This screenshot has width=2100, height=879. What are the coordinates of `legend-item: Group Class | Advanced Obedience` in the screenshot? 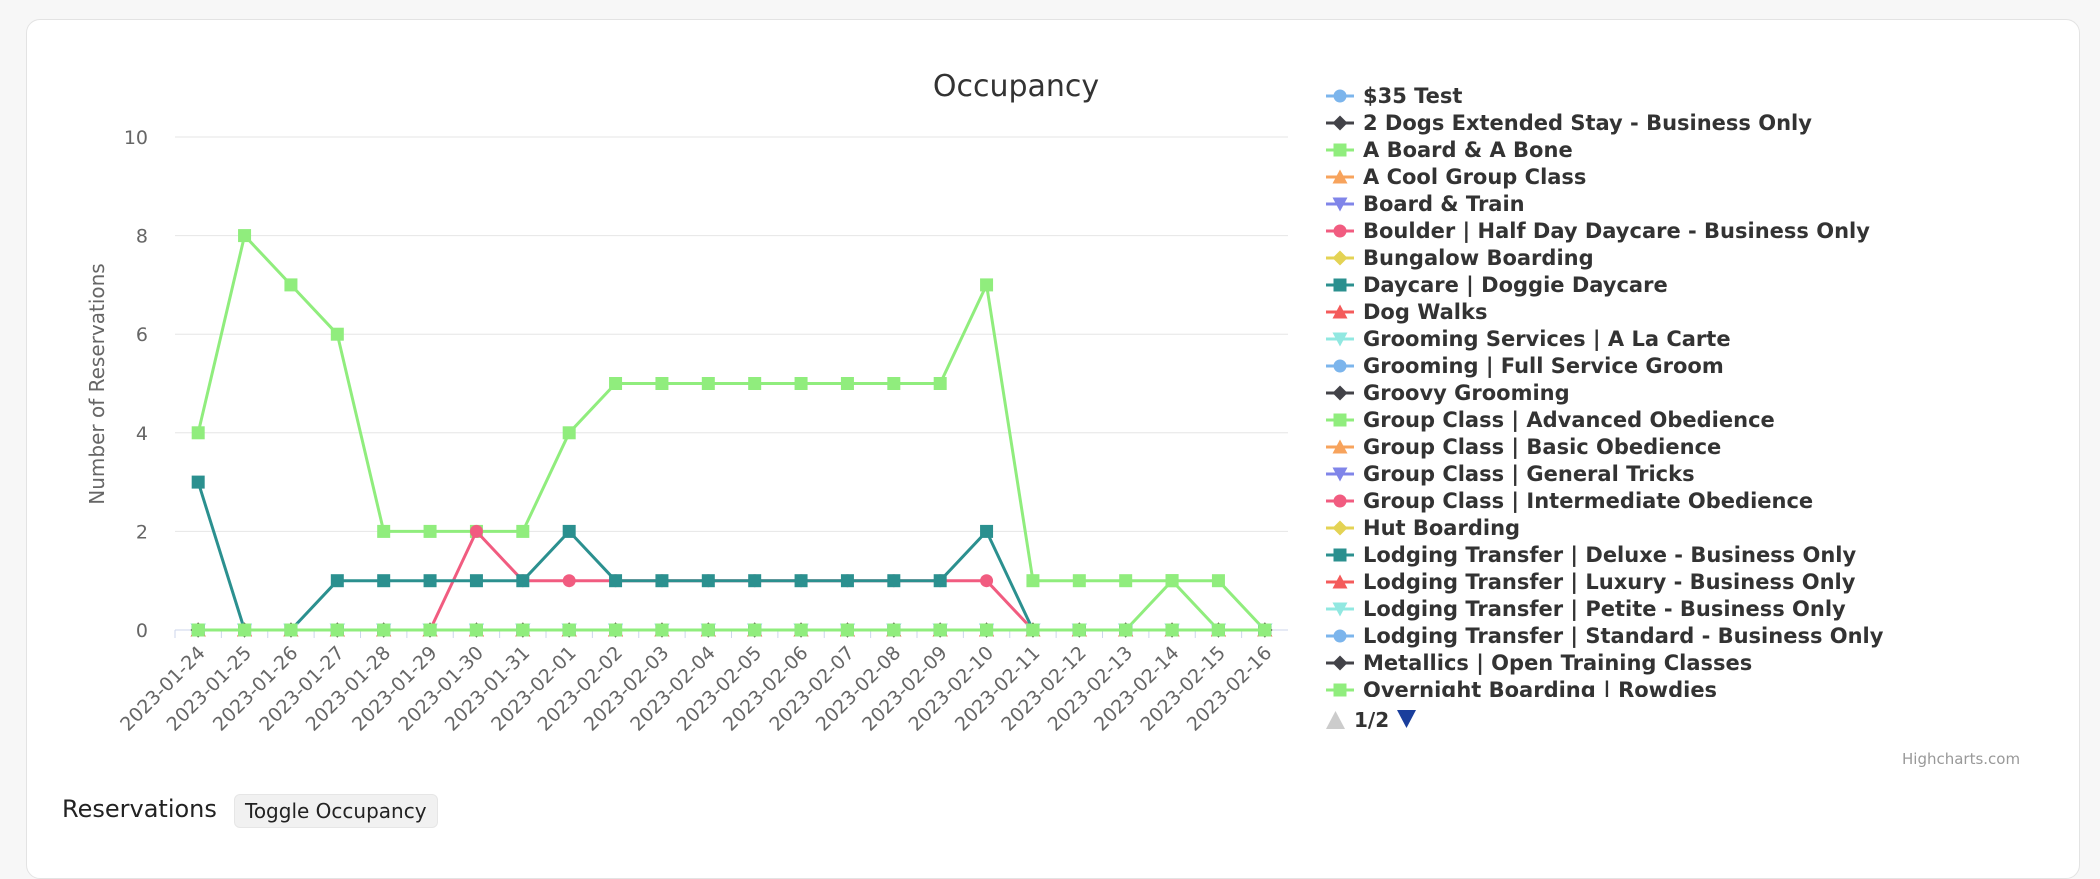 It's located at (1550, 420).